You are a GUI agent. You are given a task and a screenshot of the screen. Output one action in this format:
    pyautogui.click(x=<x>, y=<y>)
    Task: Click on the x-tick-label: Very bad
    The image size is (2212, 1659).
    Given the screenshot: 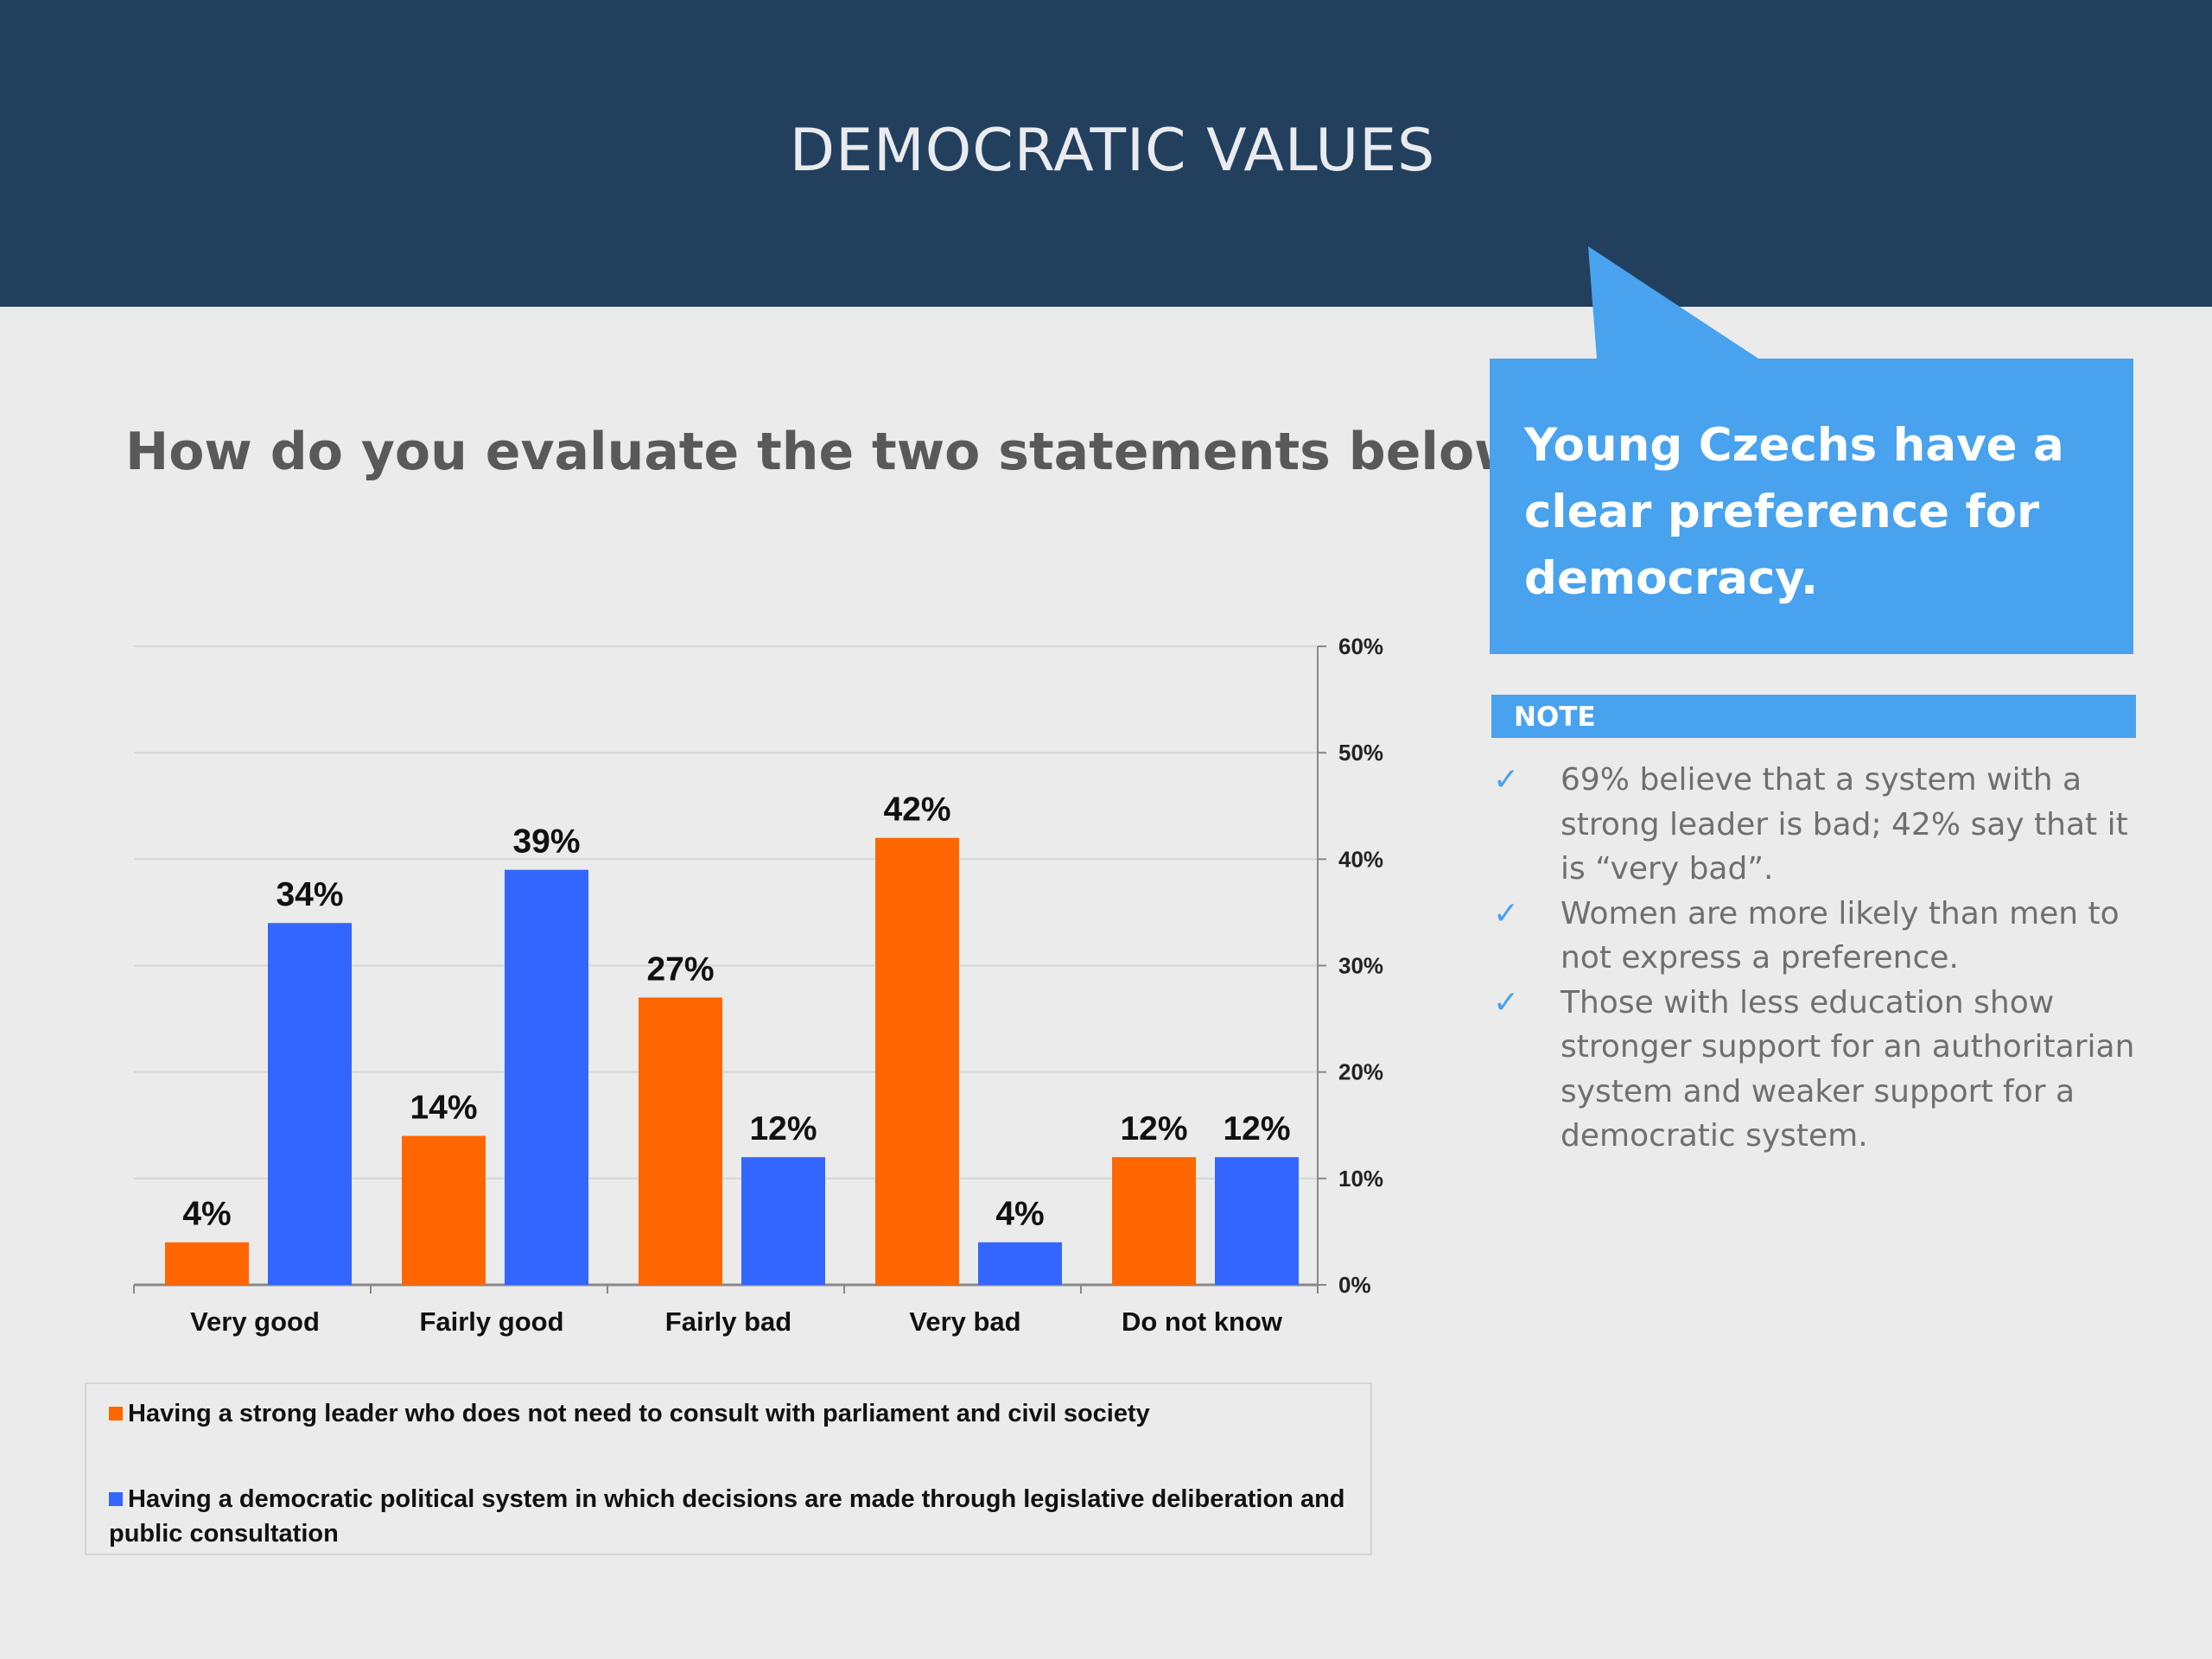 What is the action you would take?
    pyautogui.click(x=964, y=1321)
    